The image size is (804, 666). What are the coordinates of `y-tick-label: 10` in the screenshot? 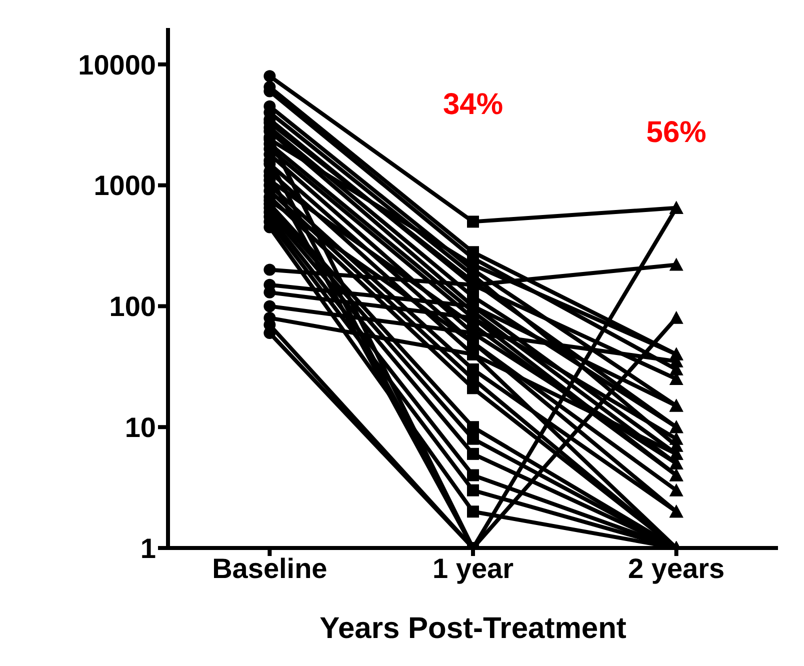 It's located at (140, 428).